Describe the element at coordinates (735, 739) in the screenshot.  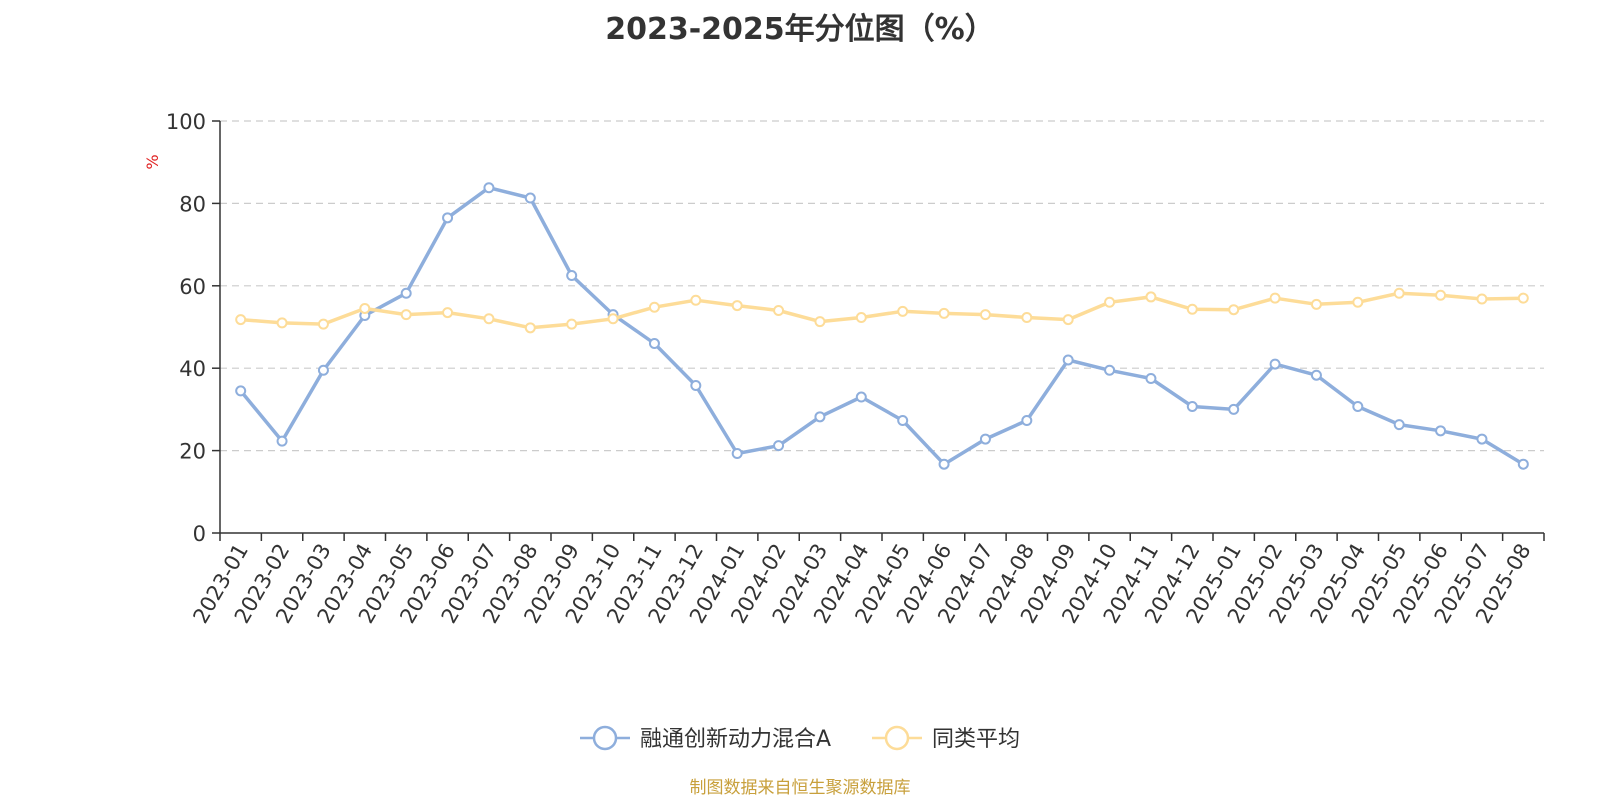
I see `legend-label: 融通创新动力混合A` at that location.